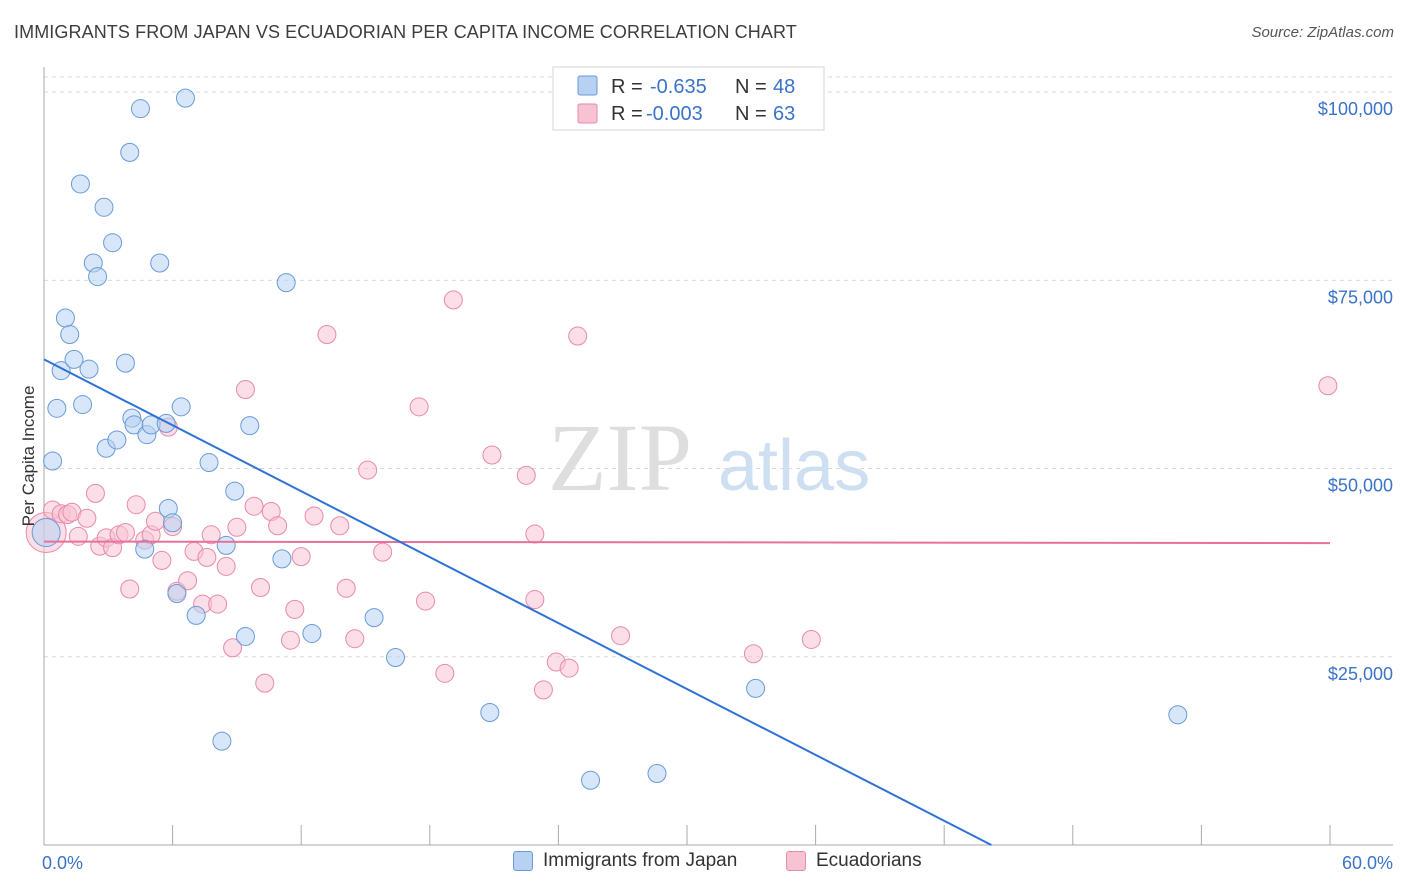 The height and width of the screenshot is (892, 1406). I want to click on legend-r-label-2: R =, so click(627, 114).